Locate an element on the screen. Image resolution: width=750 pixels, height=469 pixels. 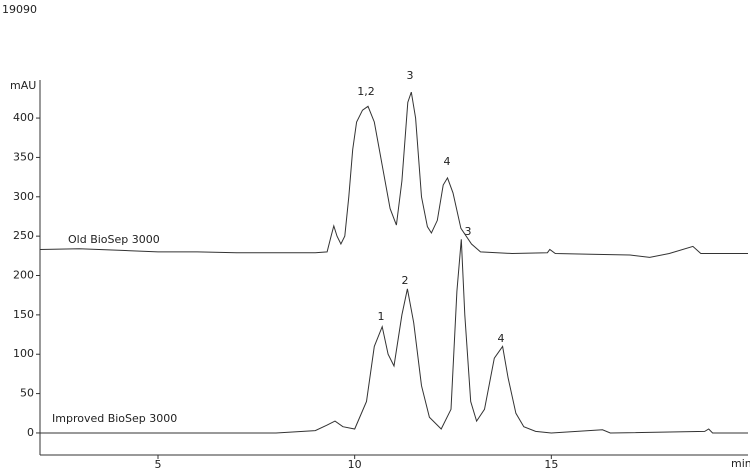
y-tick-label: 0 is located at coordinates (30, 432).